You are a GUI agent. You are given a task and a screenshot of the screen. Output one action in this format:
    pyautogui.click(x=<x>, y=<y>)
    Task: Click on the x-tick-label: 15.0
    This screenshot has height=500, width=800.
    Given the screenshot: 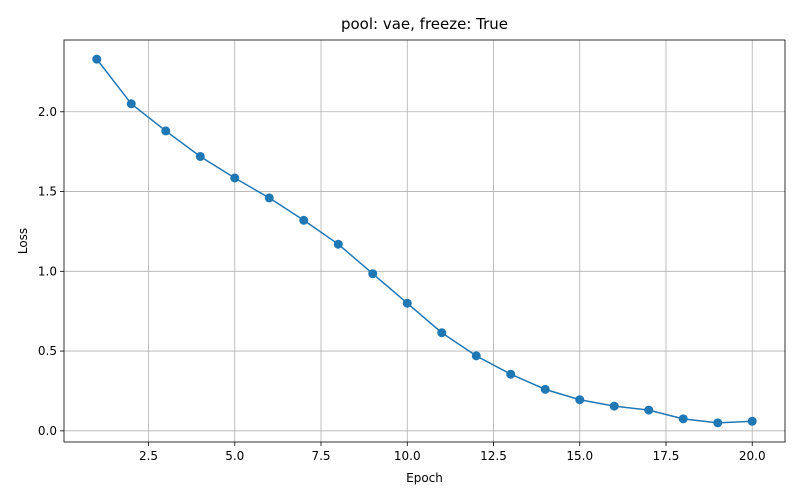 What is the action you would take?
    pyautogui.click(x=579, y=456)
    